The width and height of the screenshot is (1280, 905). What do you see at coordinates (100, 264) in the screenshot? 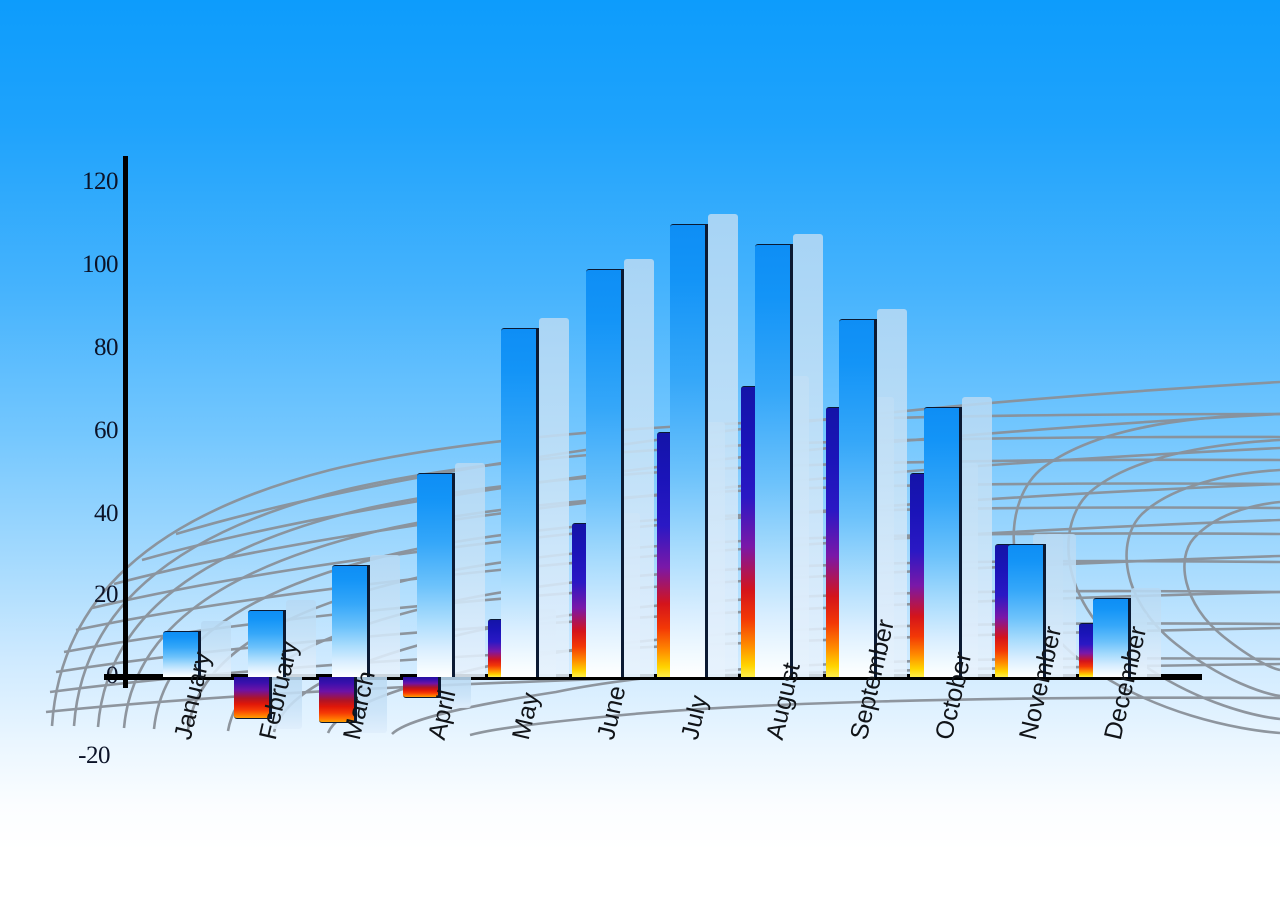
I see `y-tick-label-100: 100` at bounding box center [100, 264].